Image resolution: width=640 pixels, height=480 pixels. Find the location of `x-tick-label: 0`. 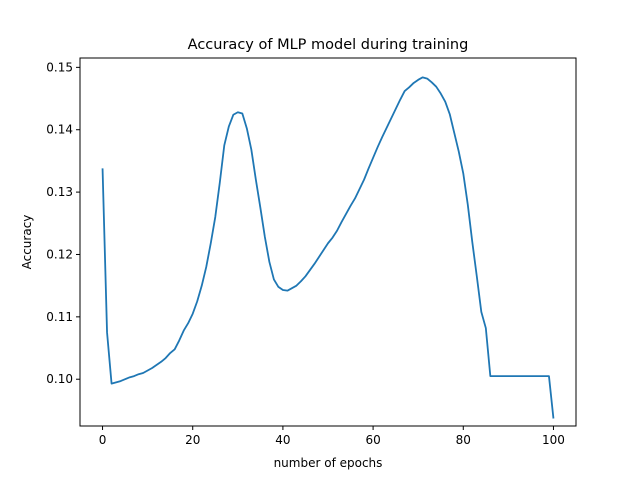

x-tick-label: 0 is located at coordinates (103, 440).